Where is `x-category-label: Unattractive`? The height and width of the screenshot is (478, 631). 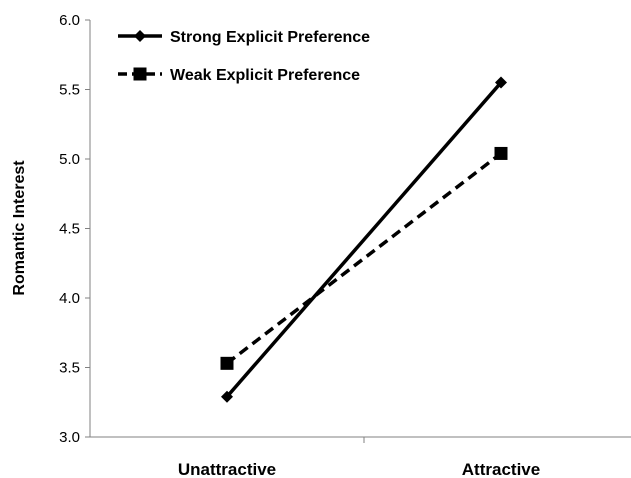 x-category-label: Unattractive is located at coordinates (227, 469).